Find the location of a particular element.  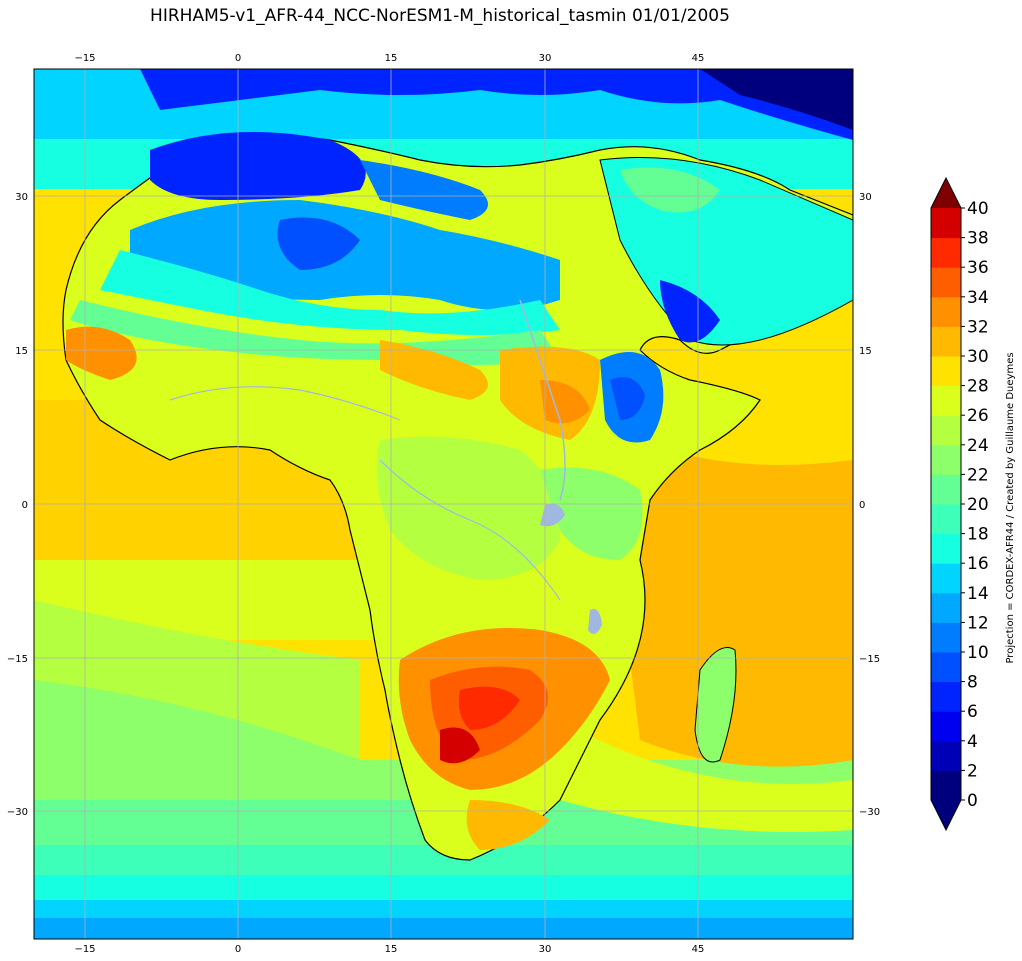

colorbar-tick-label: 18 is located at coordinates (978, 535).